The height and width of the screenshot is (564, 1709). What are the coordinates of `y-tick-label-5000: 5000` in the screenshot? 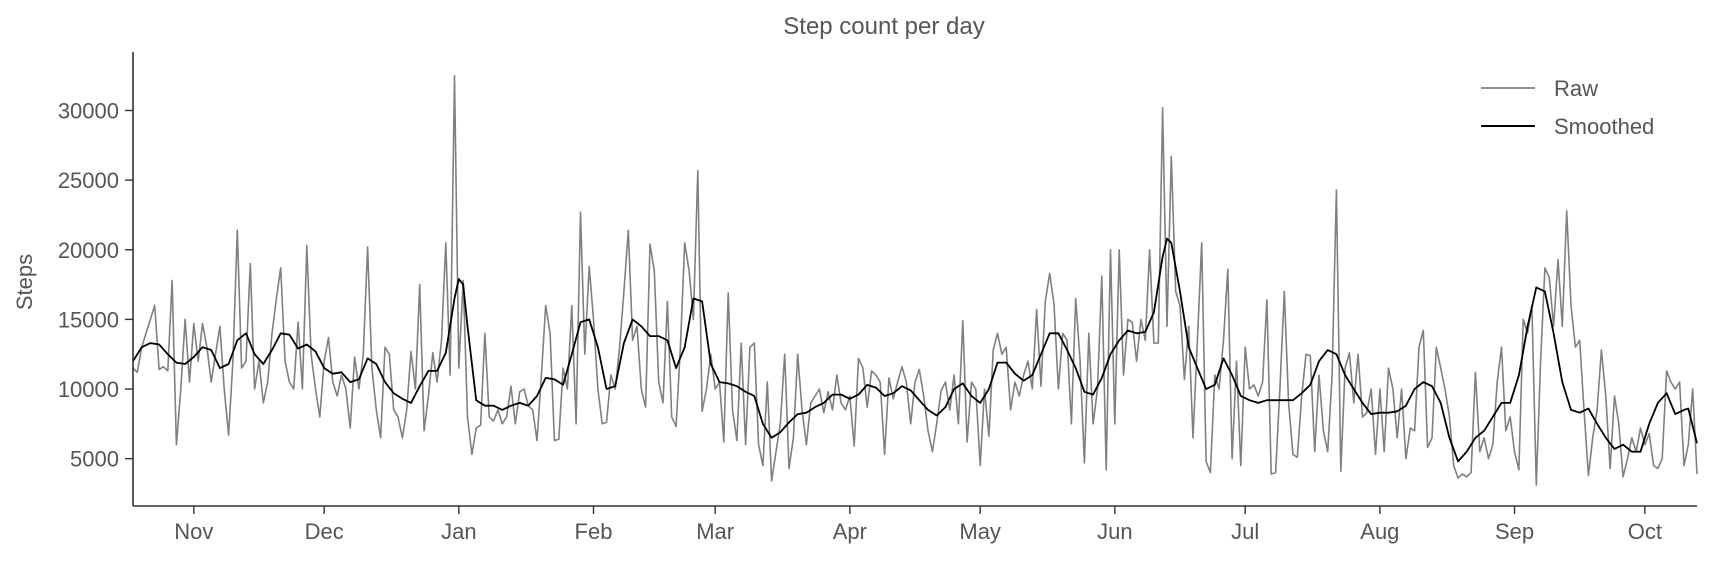 It's located at (94, 459).